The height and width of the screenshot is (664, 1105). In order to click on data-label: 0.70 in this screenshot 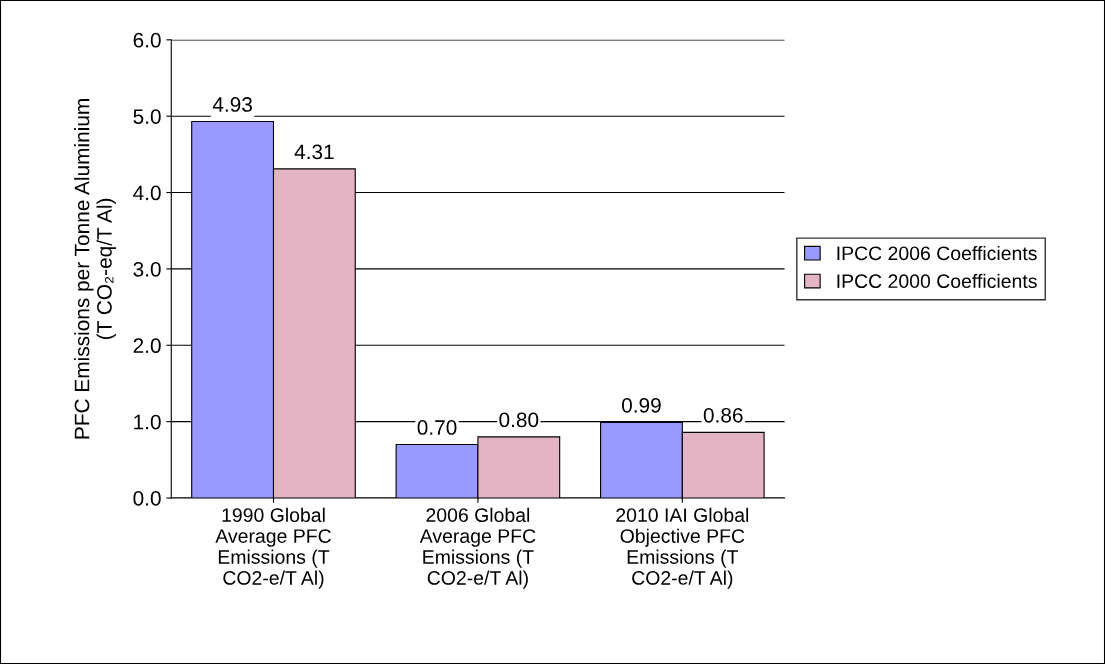, I will do `click(437, 427)`.